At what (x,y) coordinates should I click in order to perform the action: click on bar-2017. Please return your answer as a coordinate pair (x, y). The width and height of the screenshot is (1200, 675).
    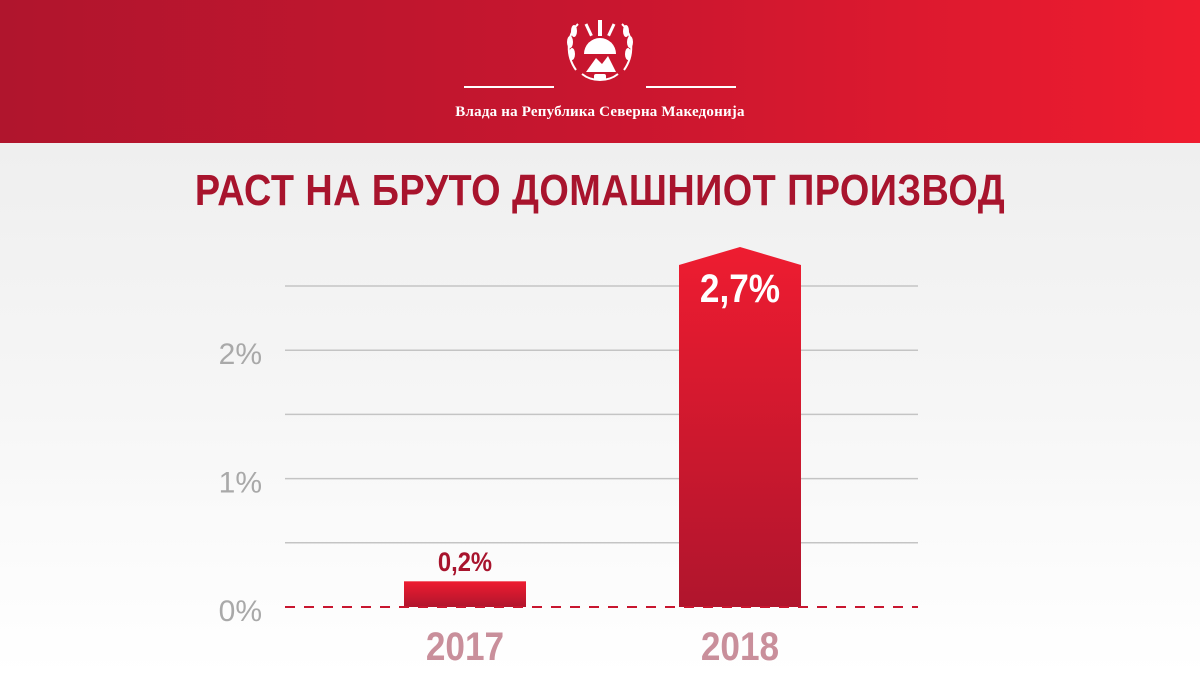
    Looking at the image, I should click on (465, 594).